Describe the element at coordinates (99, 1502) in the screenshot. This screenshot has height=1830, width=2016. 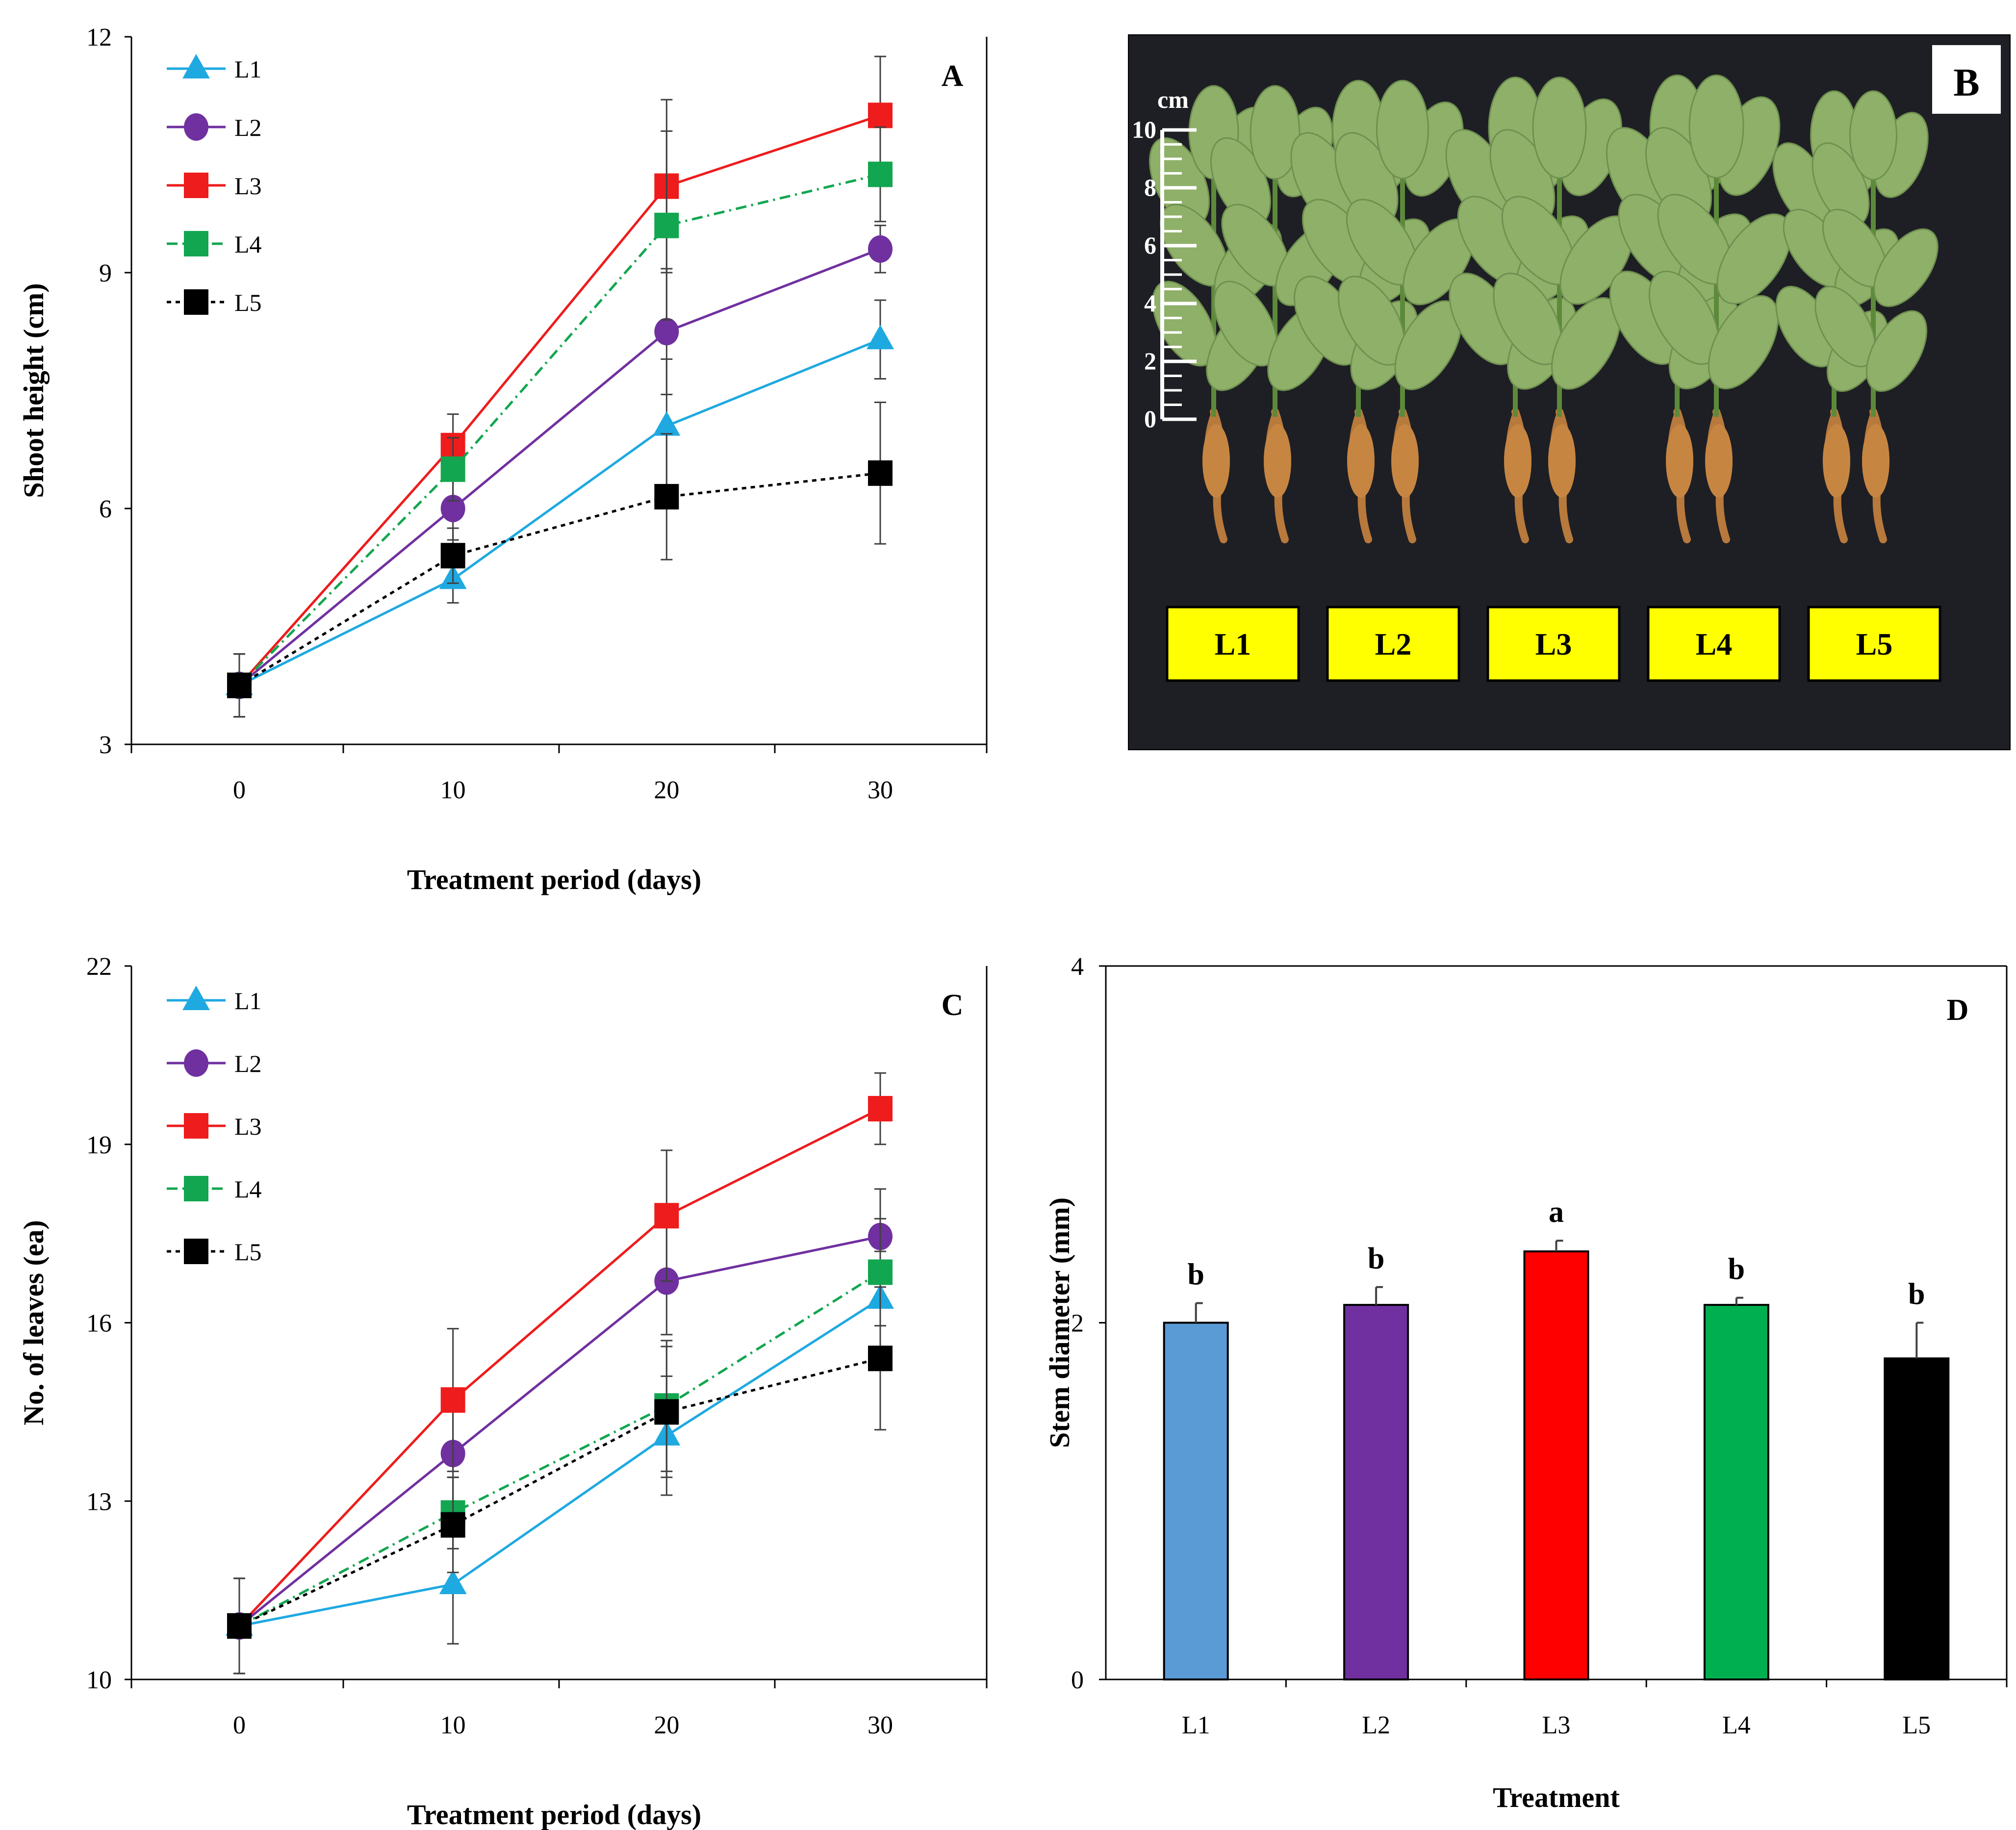
I see `y-tick-label: 13` at that location.